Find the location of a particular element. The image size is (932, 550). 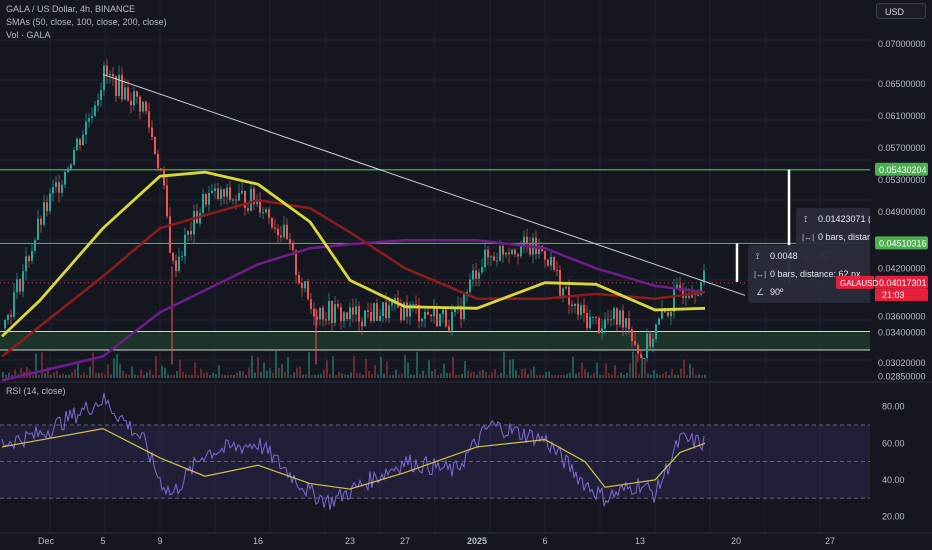

distance-icon: |↔| is located at coordinates (760, 274).